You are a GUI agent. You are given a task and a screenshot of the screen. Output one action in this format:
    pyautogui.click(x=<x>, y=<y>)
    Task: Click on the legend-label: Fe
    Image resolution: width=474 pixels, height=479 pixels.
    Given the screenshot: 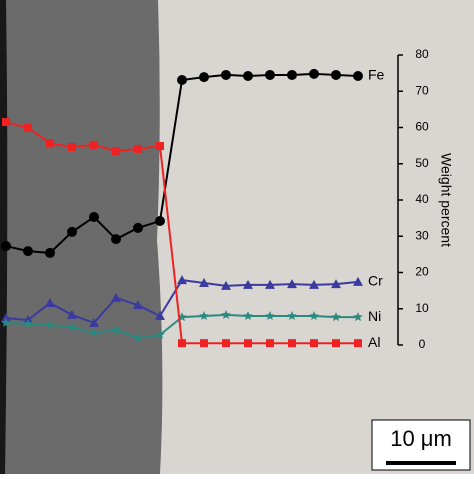 What is the action you would take?
    pyautogui.click(x=376, y=75)
    